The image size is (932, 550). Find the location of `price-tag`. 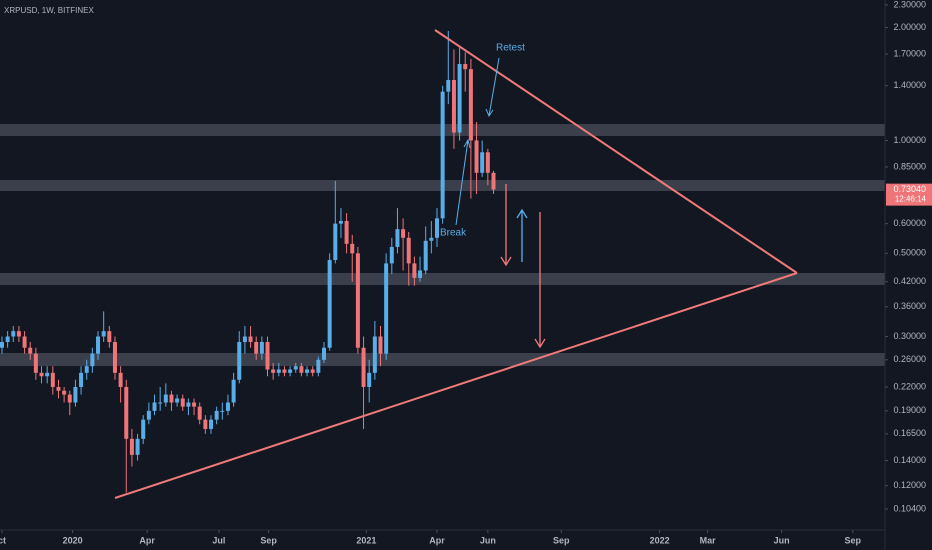

price-tag is located at coordinates (909, 194).